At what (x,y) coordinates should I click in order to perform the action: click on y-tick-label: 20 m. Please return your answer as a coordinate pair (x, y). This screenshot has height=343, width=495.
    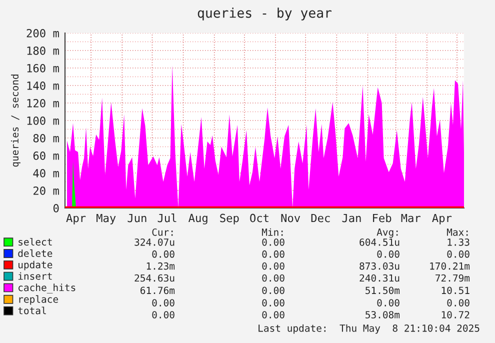
    Looking at the image, I should click on (46, 190).